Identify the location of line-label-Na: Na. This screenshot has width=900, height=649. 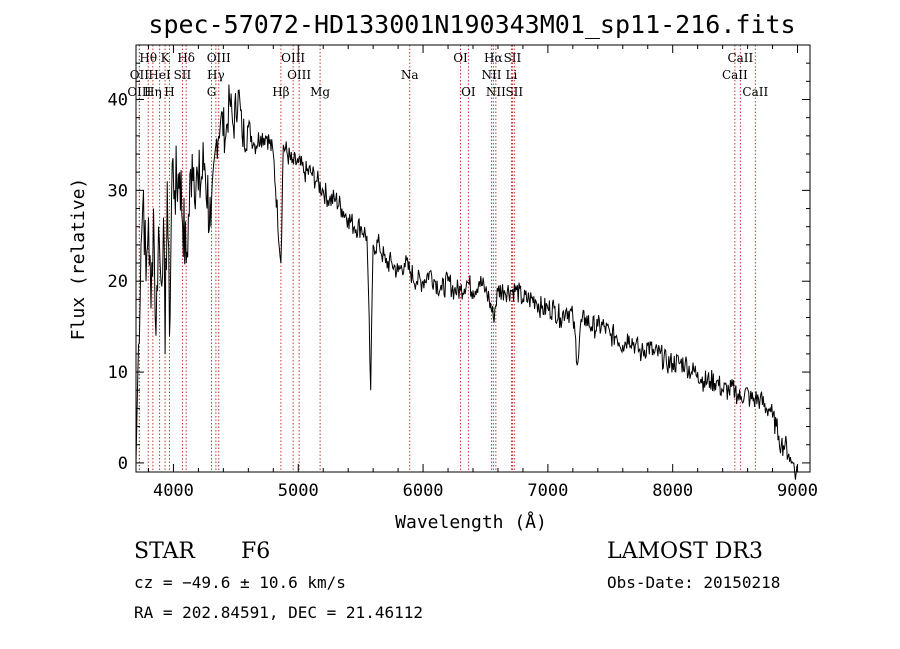
(410, 75).